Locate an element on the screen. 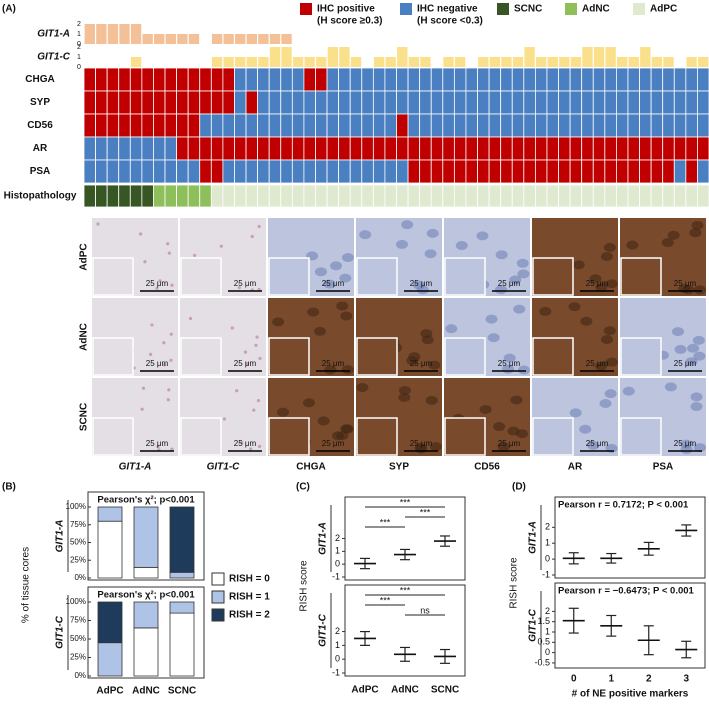 This screenshot has height=704, width=709. y-tick-label: 1.5 is located at coordinates (543, 621).